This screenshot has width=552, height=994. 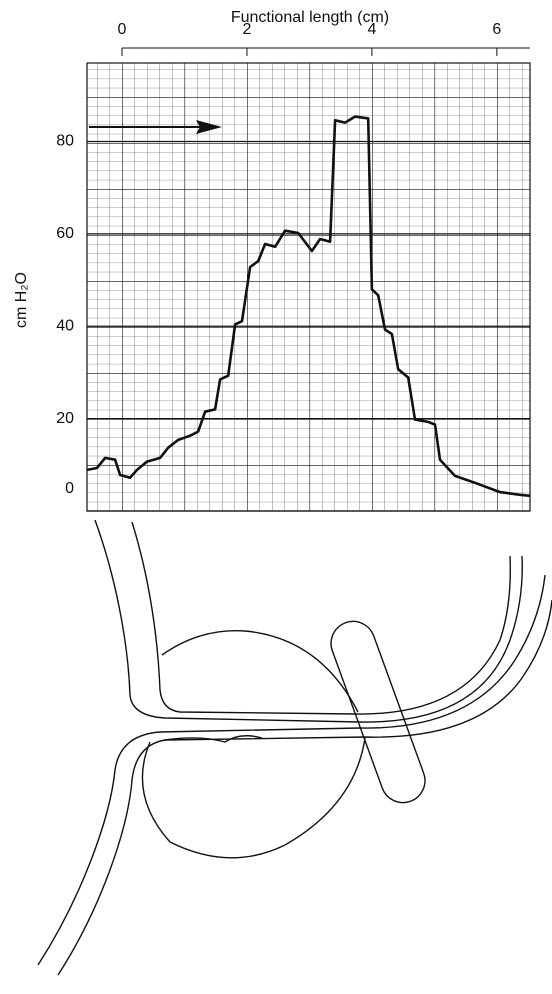 I want to click on y-tick-label: 80, so click(x=65, y=141).